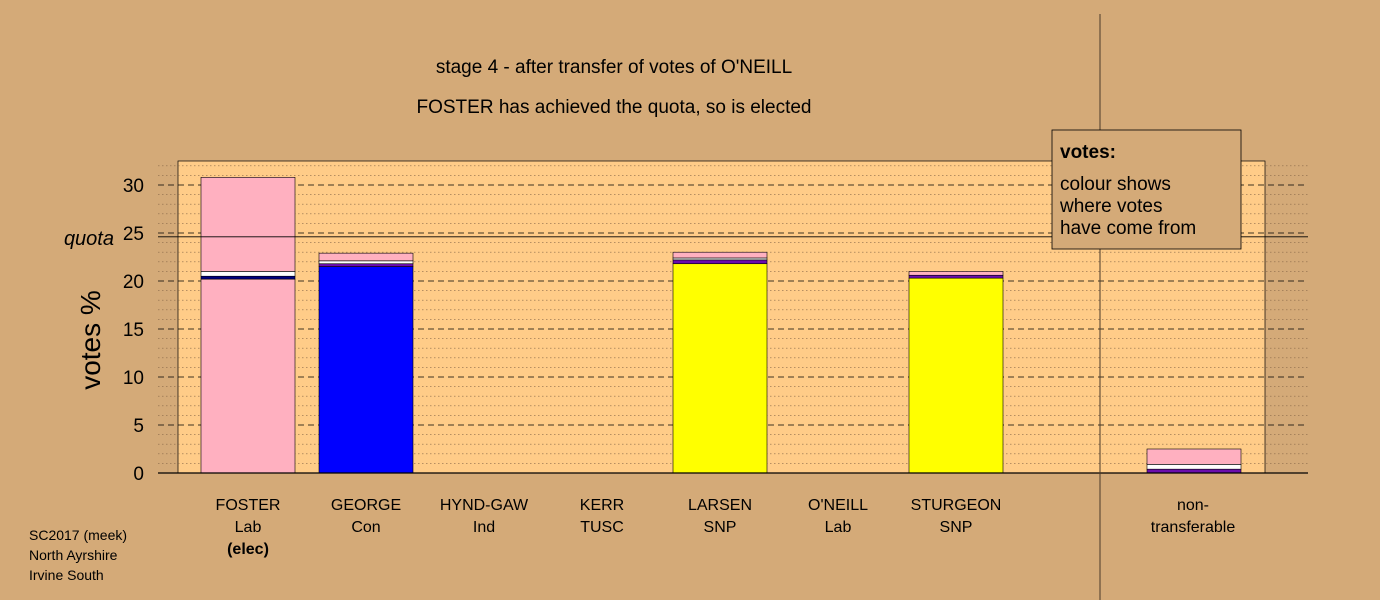  What do you see at coordinates (484, 505) in the screenshot?
I see `candidate-name: HYND-GAW` at bounding box center [484, 505].